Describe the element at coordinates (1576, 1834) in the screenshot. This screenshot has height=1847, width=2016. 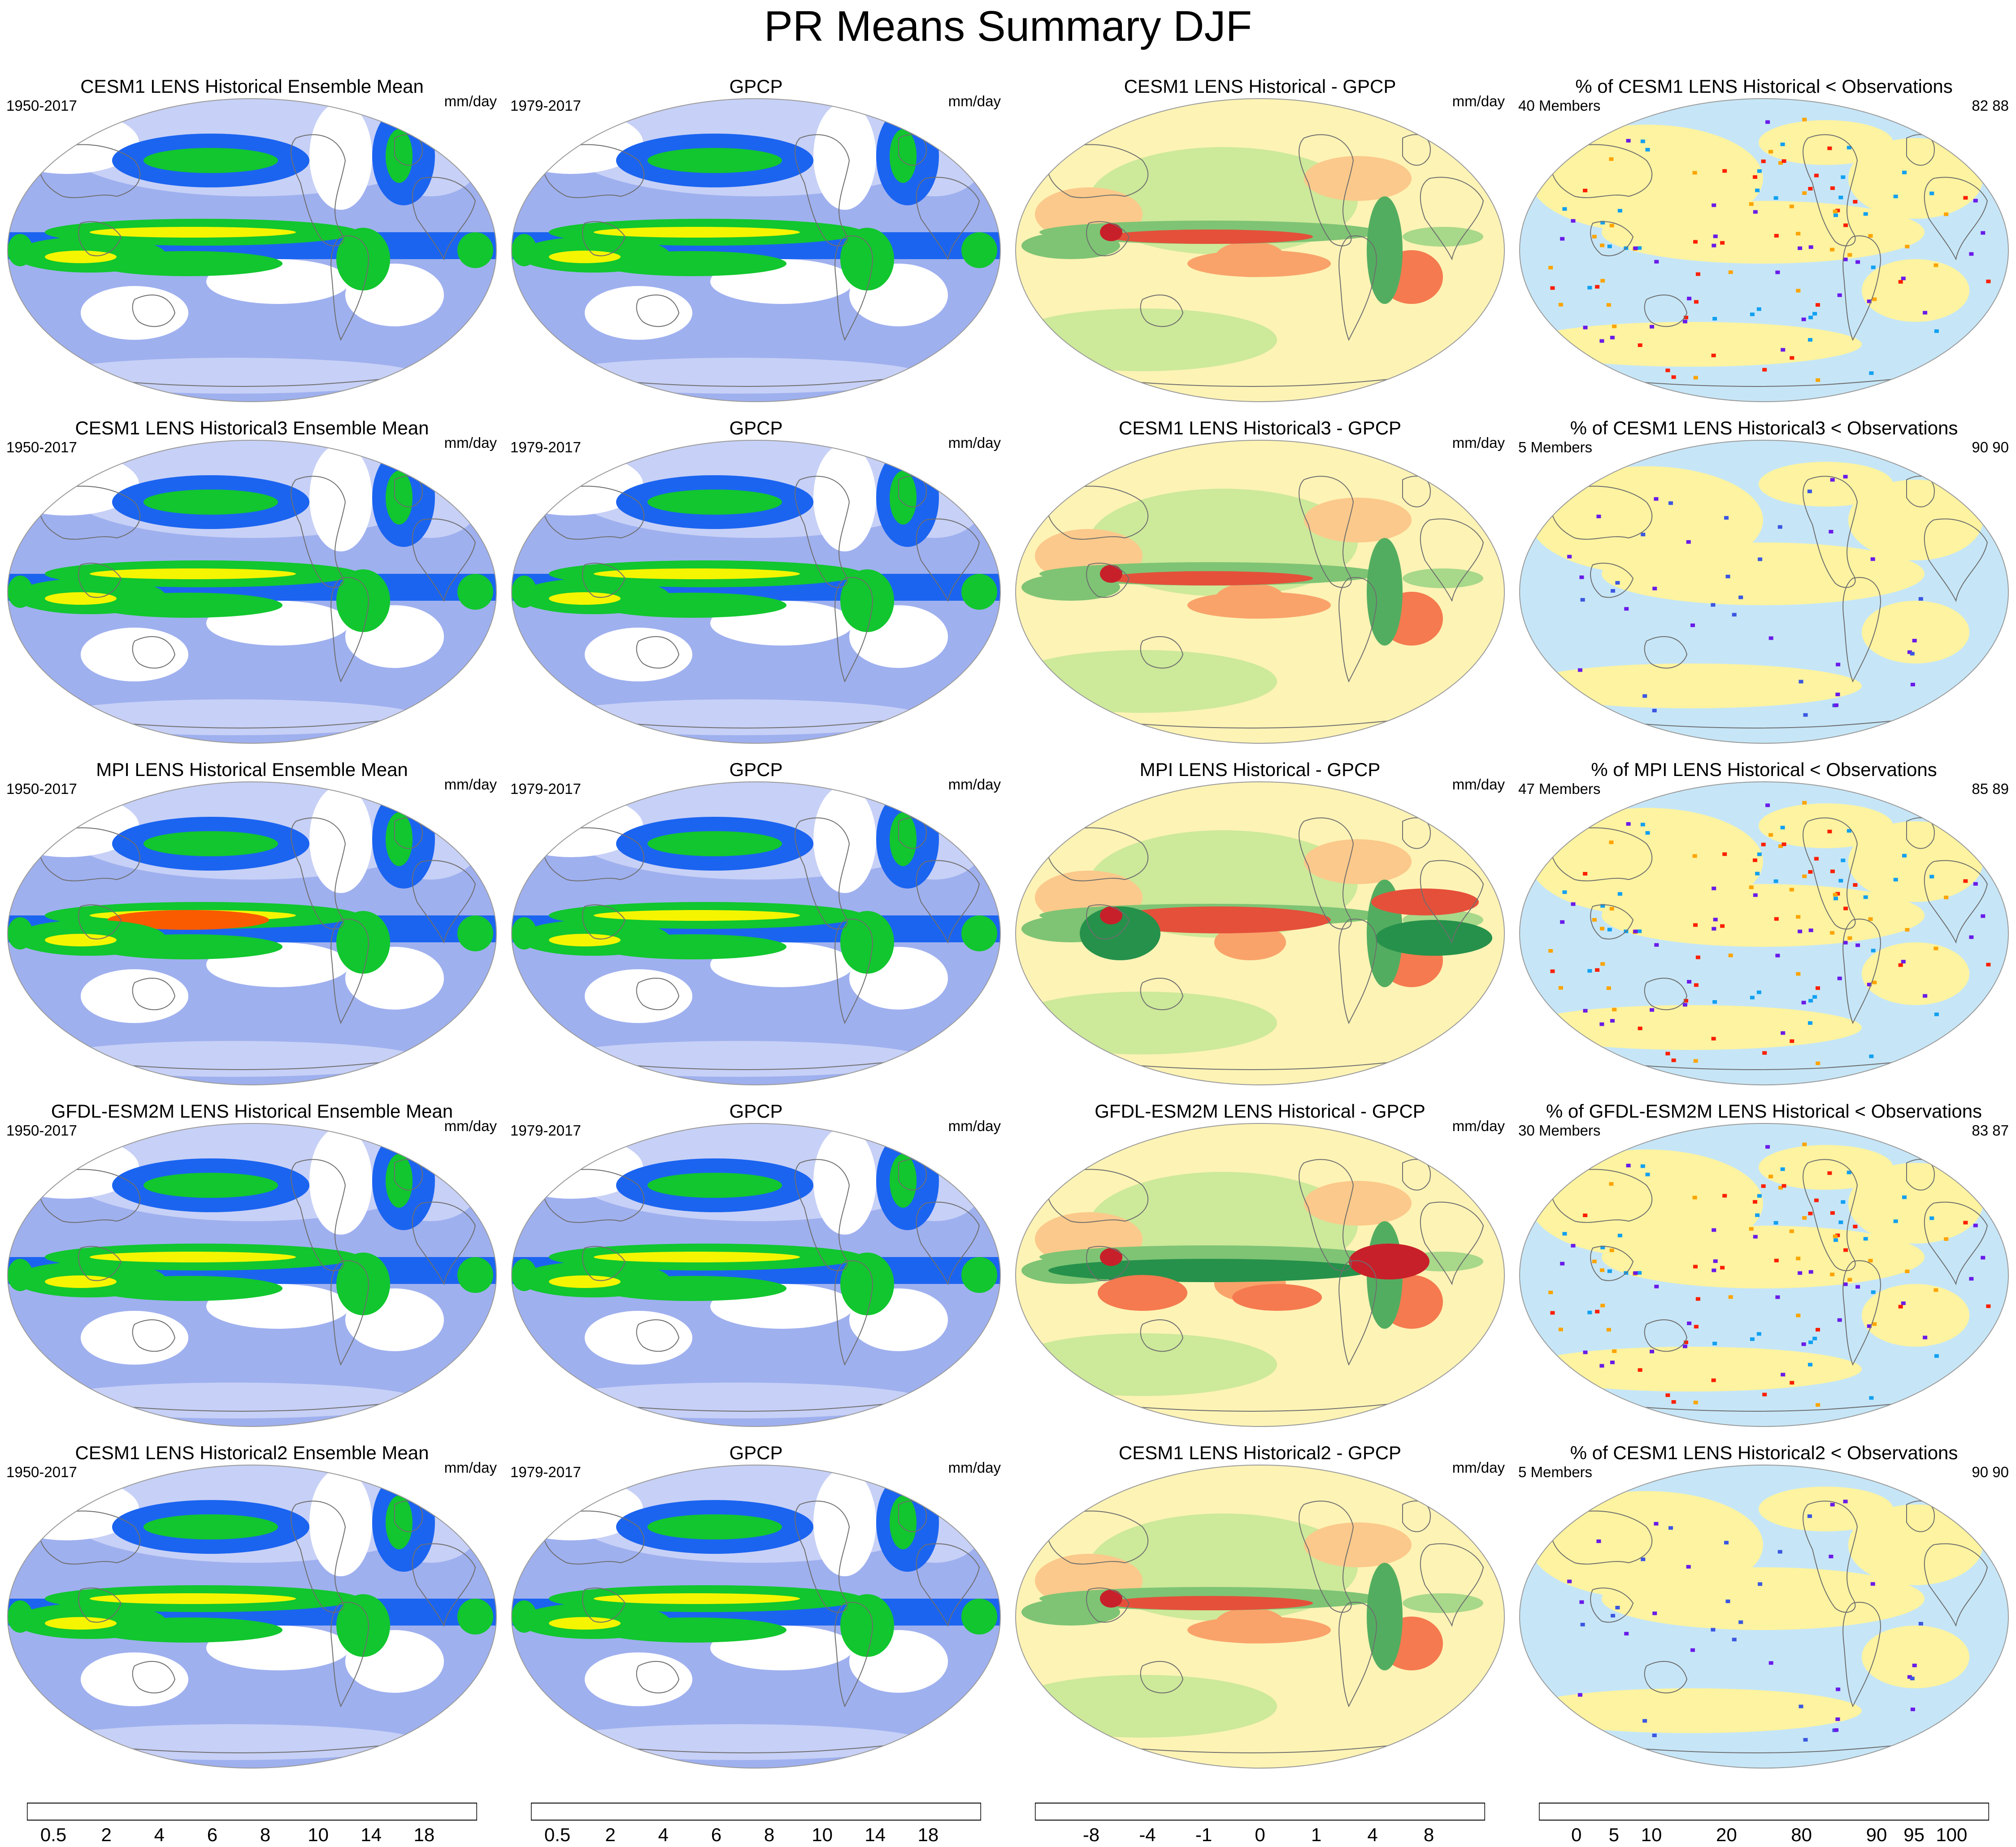
I see `colorbar-tick-label: 0` at that location.